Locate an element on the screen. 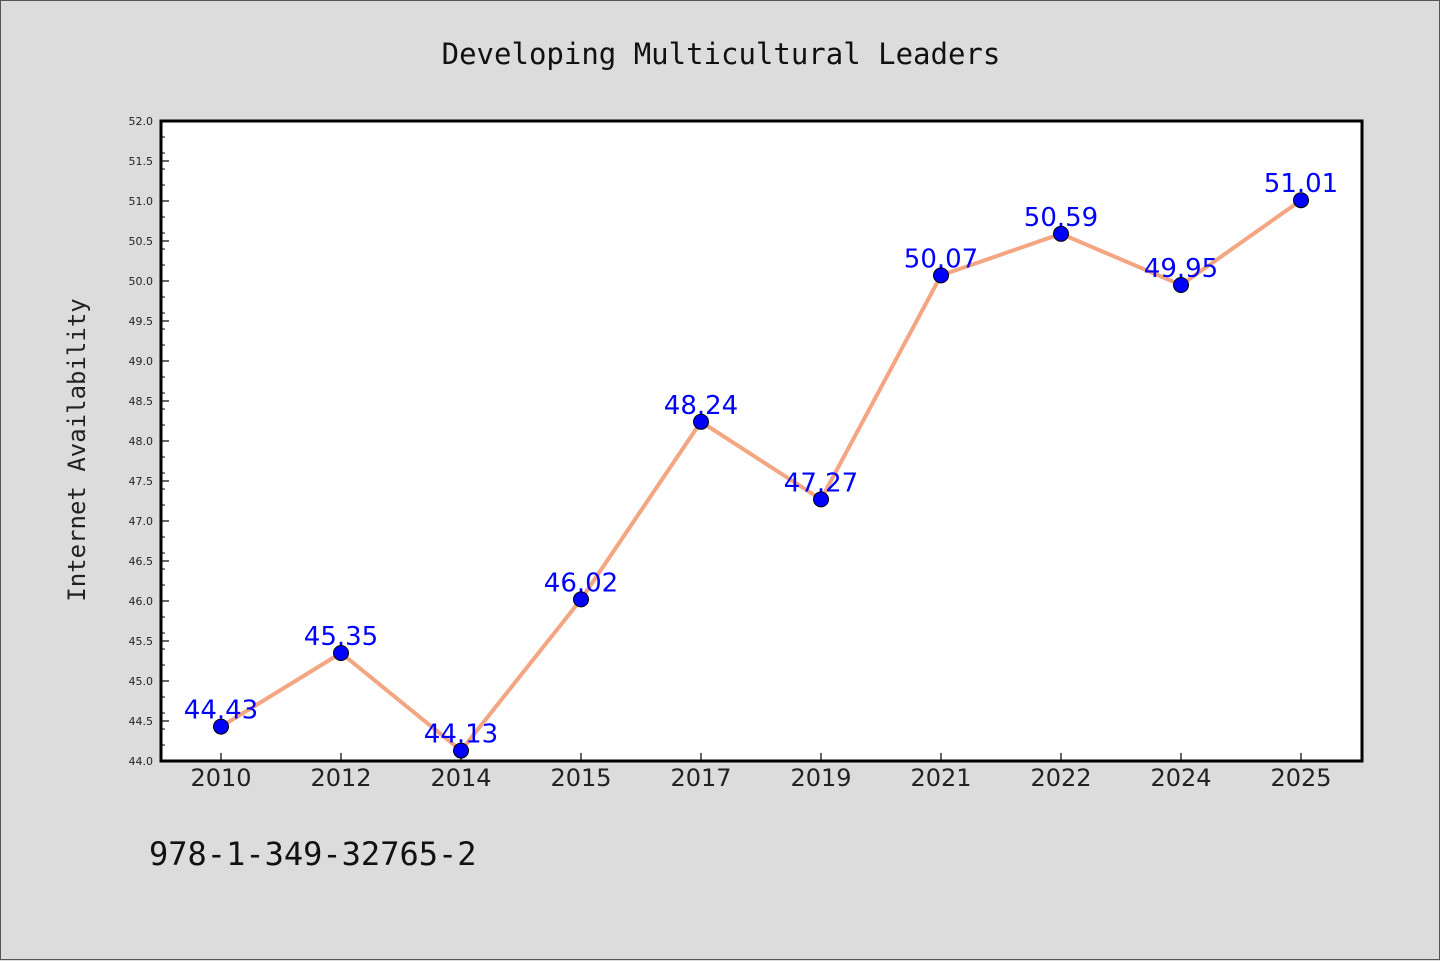  y-tick-label: 49.5 is located at coordinates (141, 321).